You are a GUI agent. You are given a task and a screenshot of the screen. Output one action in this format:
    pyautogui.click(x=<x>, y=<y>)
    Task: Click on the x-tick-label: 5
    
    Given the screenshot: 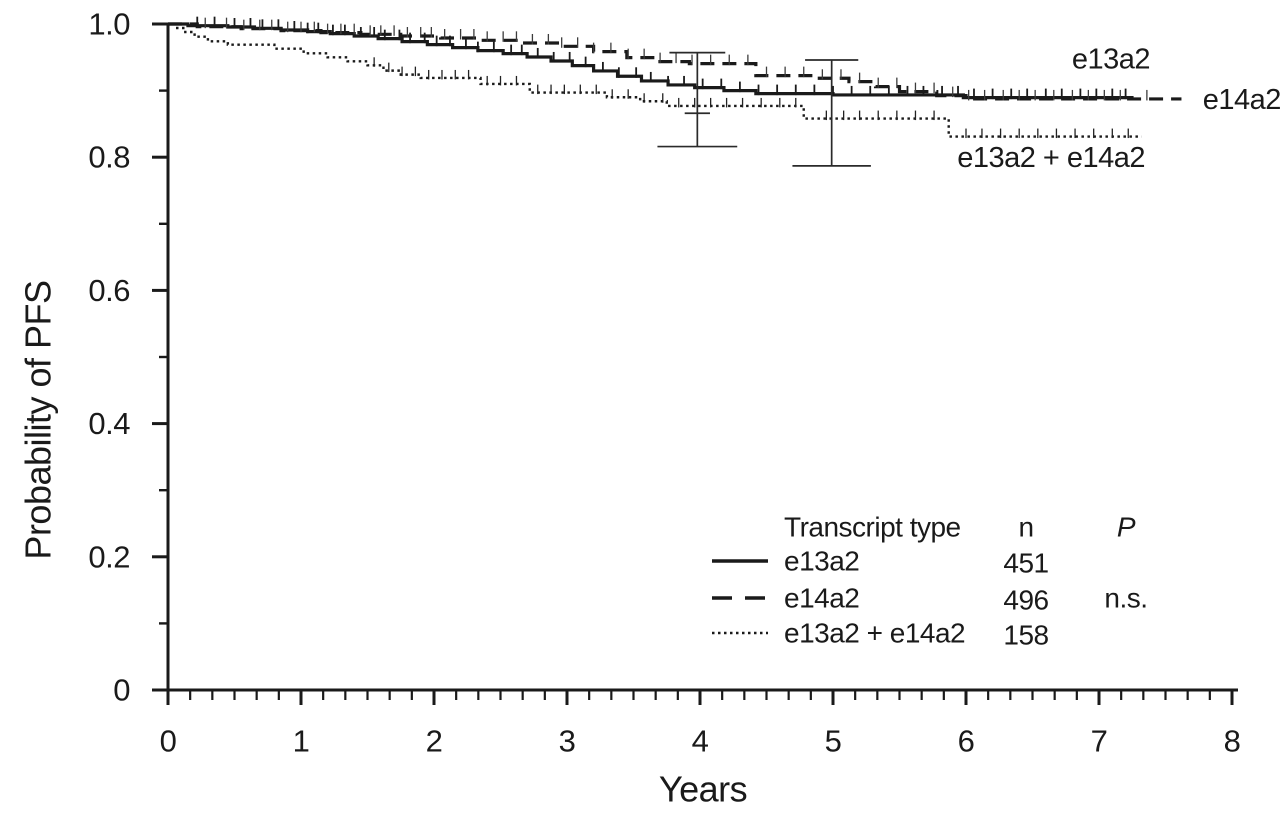 What is the action you would take?
    pyautogui.click(x=833, y=741)
    